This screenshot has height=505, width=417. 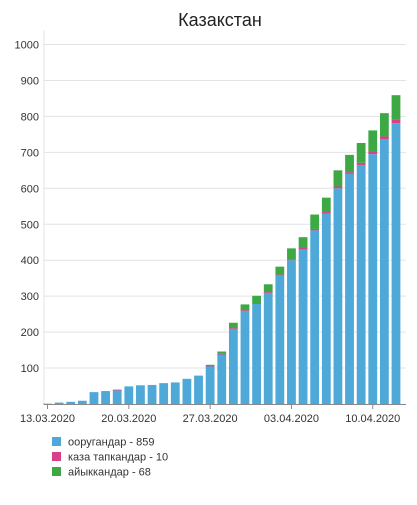 I want to click on y-tick-label: 200, so click(x=30, y=333).